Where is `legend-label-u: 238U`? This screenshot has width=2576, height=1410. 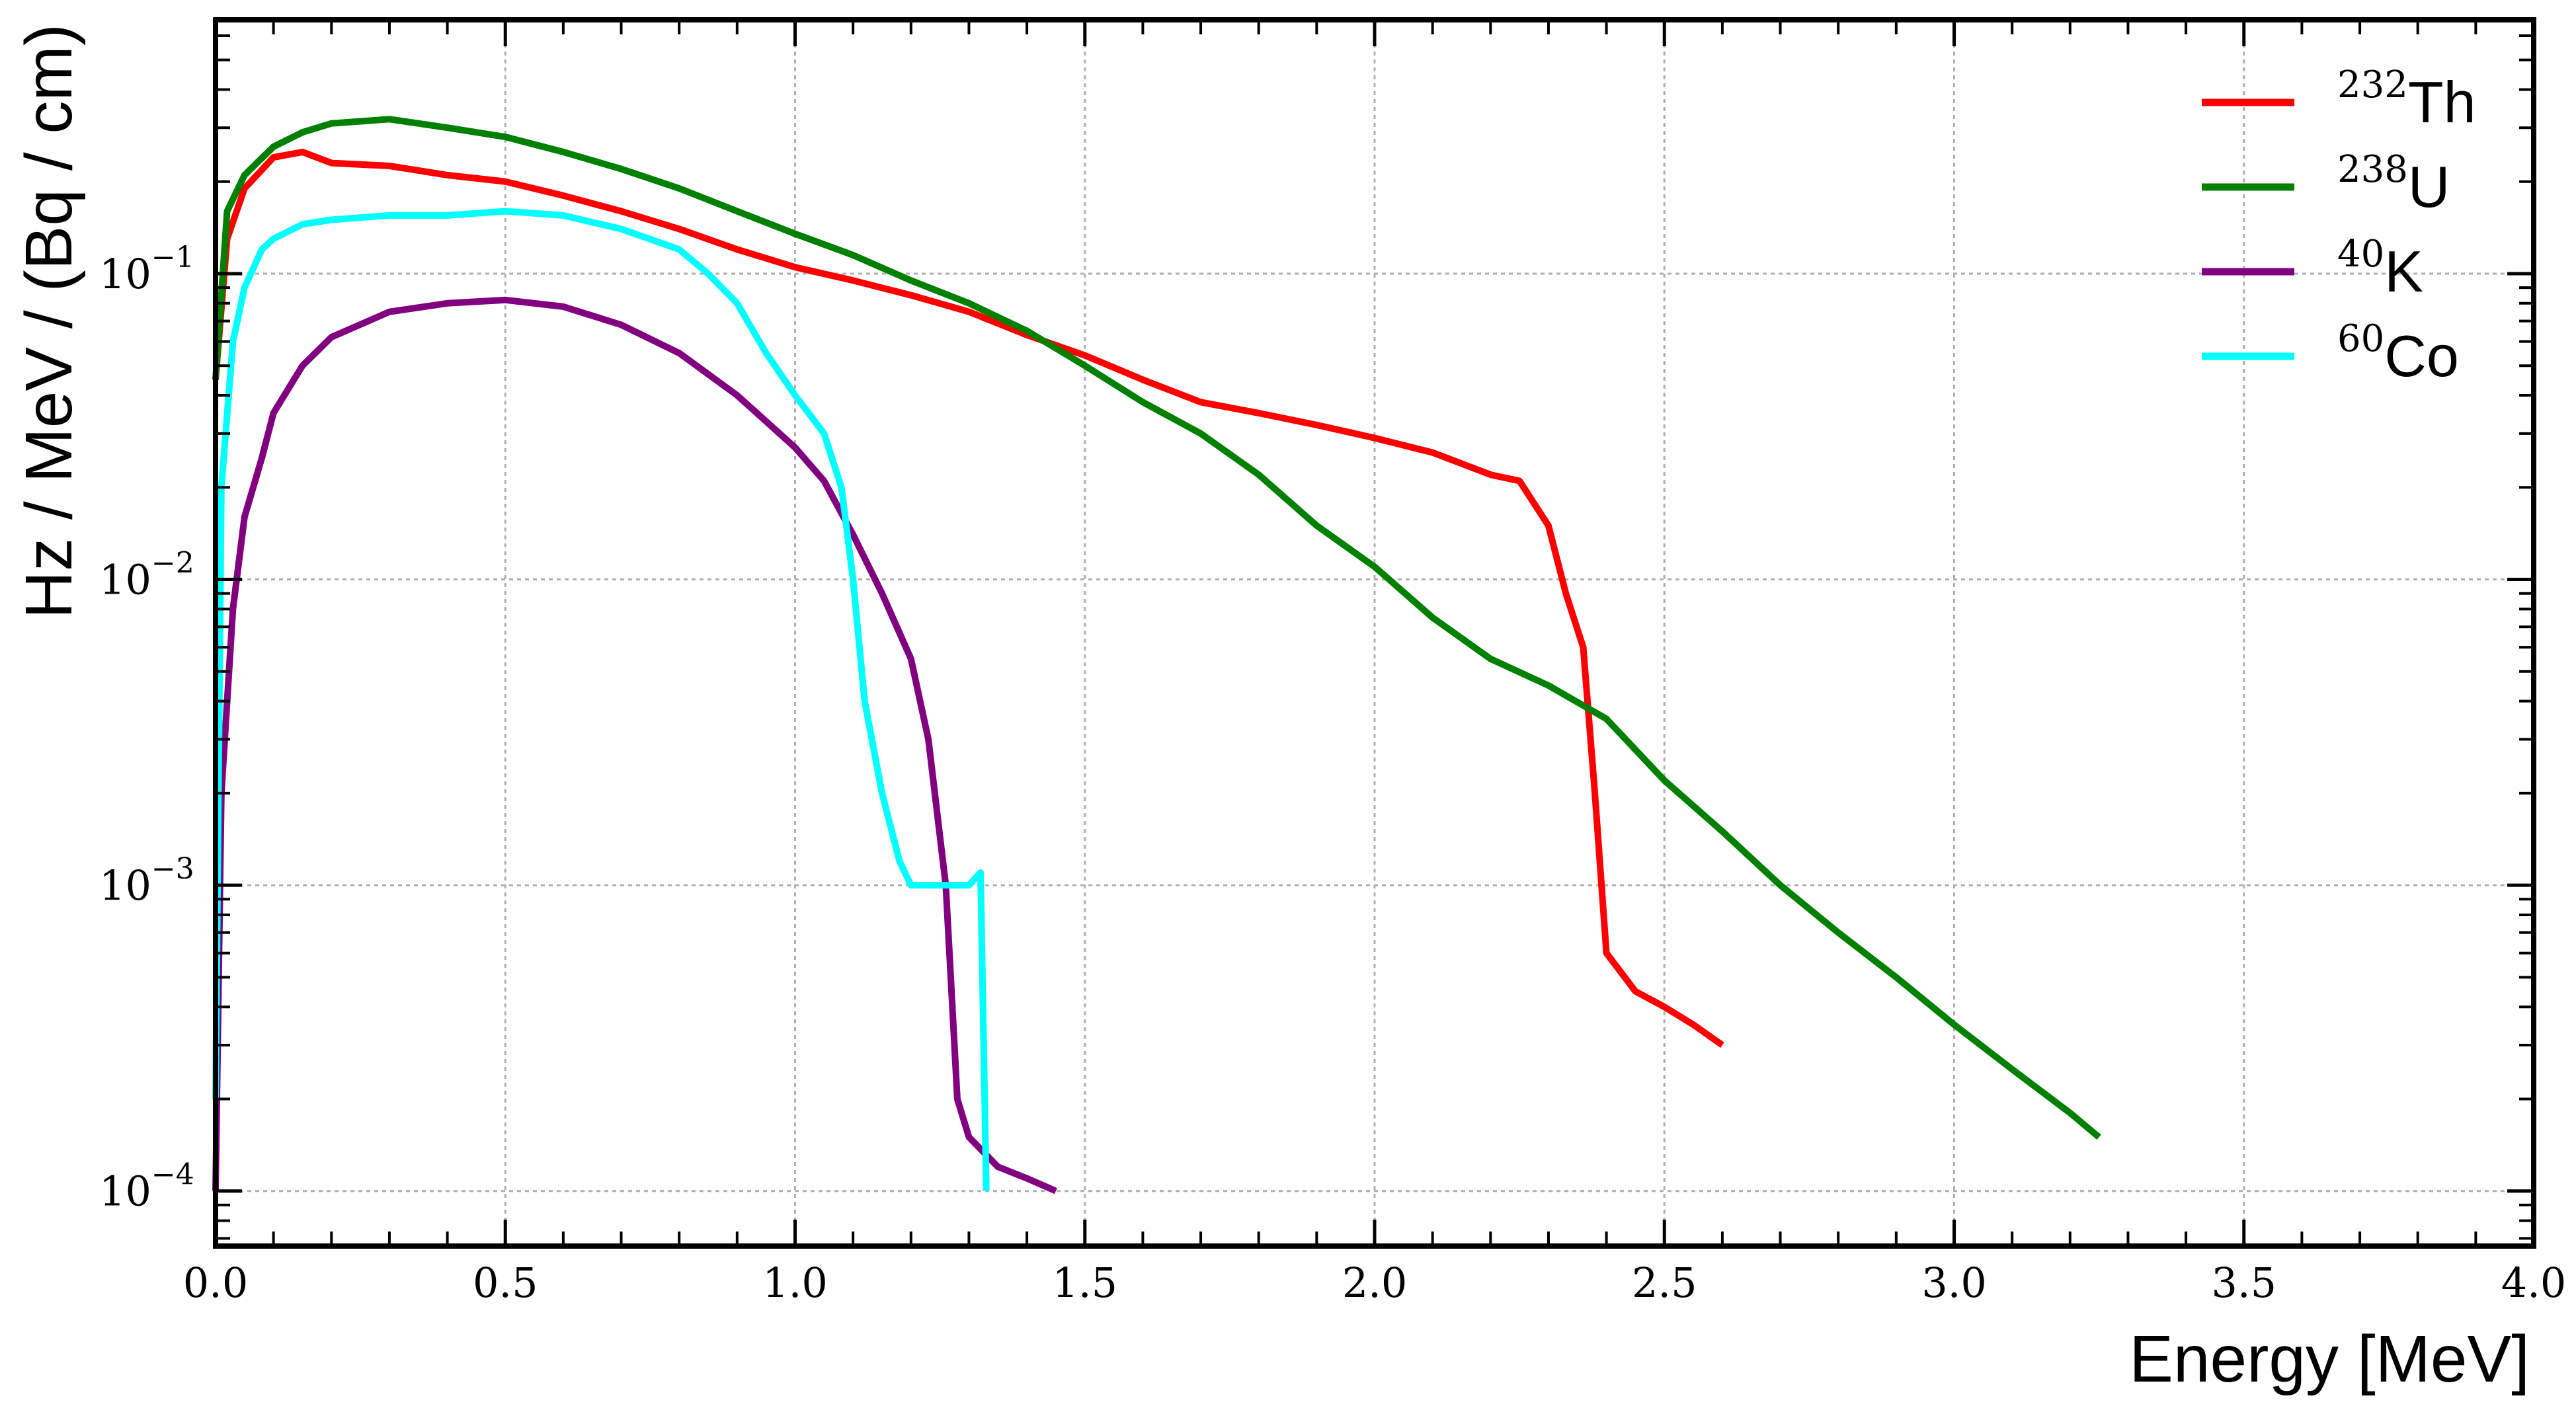
legend-label-u: 238U is located at coordinates (2393, 183).